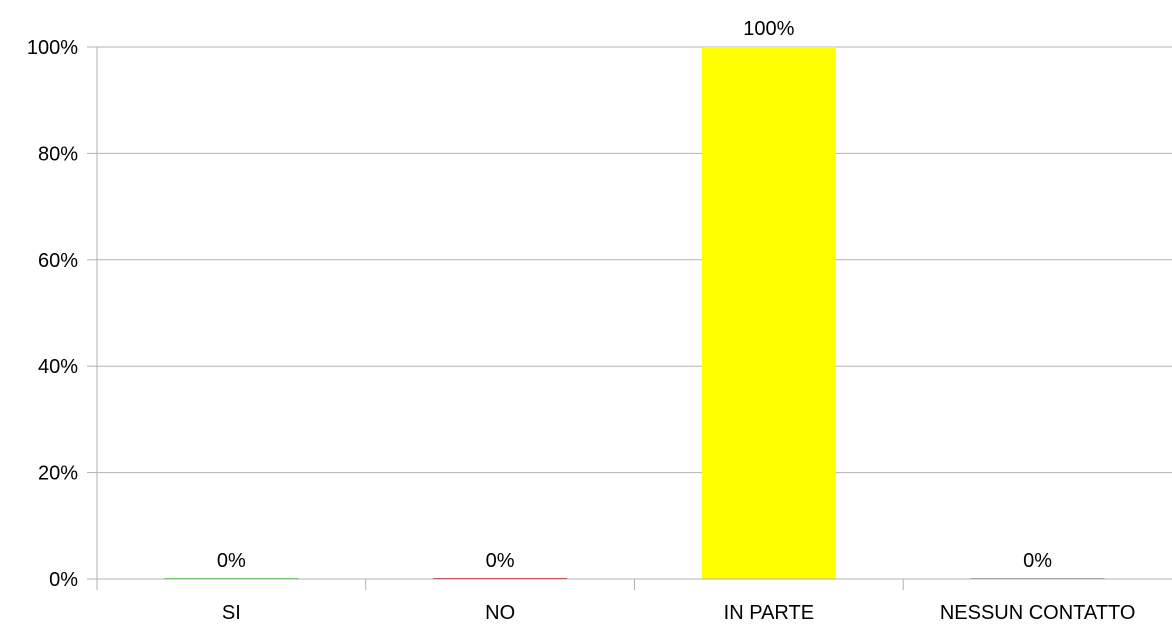  I want to click on y-tick-label: 20%, so click(58, 474).